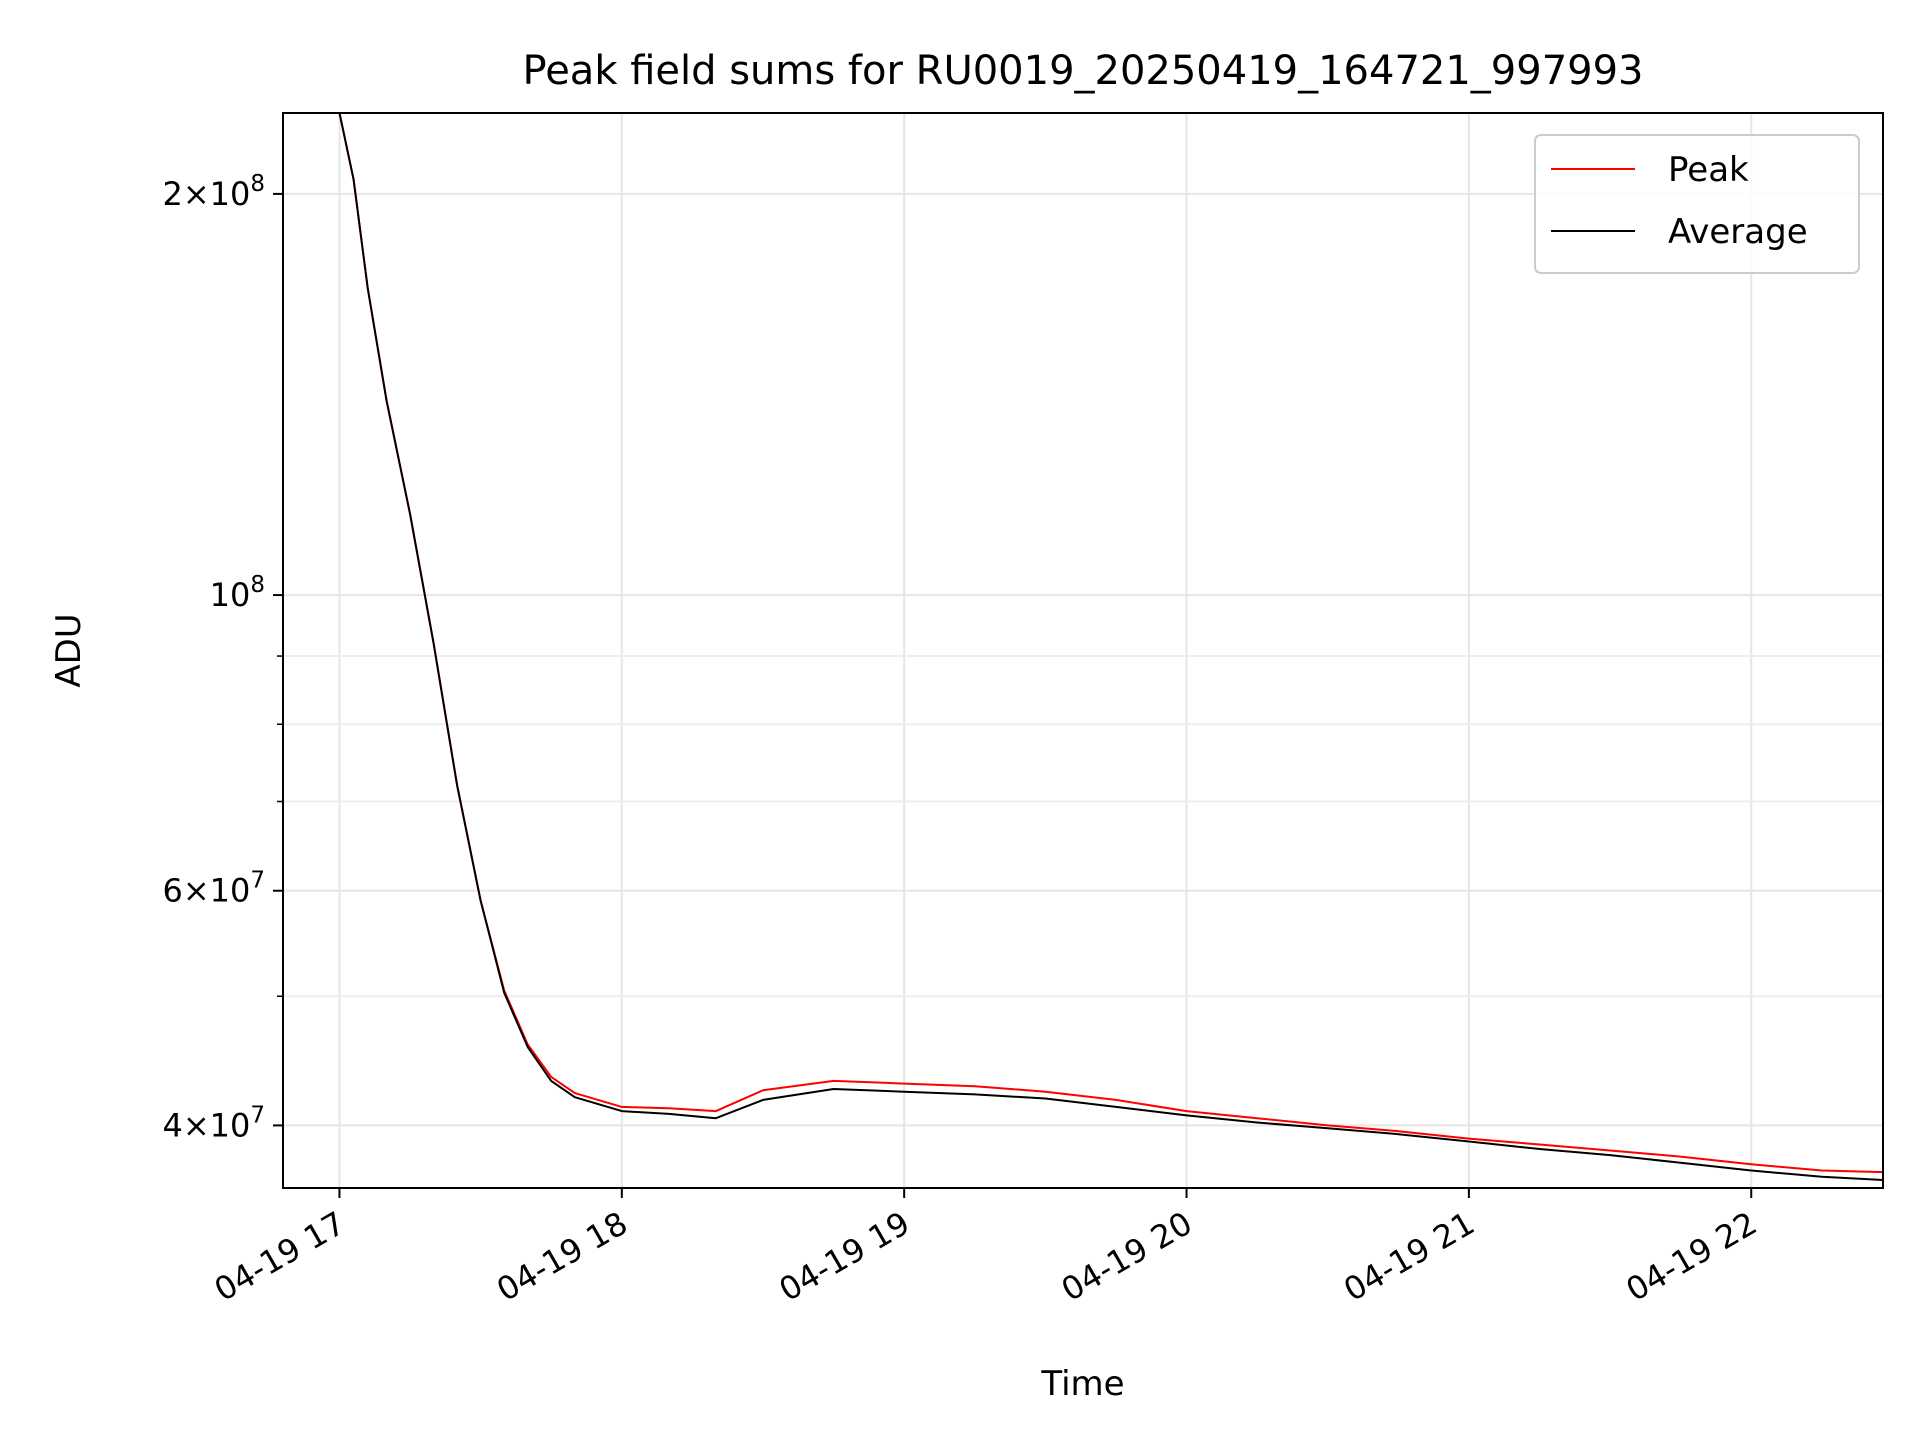 The width and height of the screenshot is (1920, 1445). Describe the element at coordinates (213, 889) in the screenshot. I see `y-tick-label: 6×107` at that location.